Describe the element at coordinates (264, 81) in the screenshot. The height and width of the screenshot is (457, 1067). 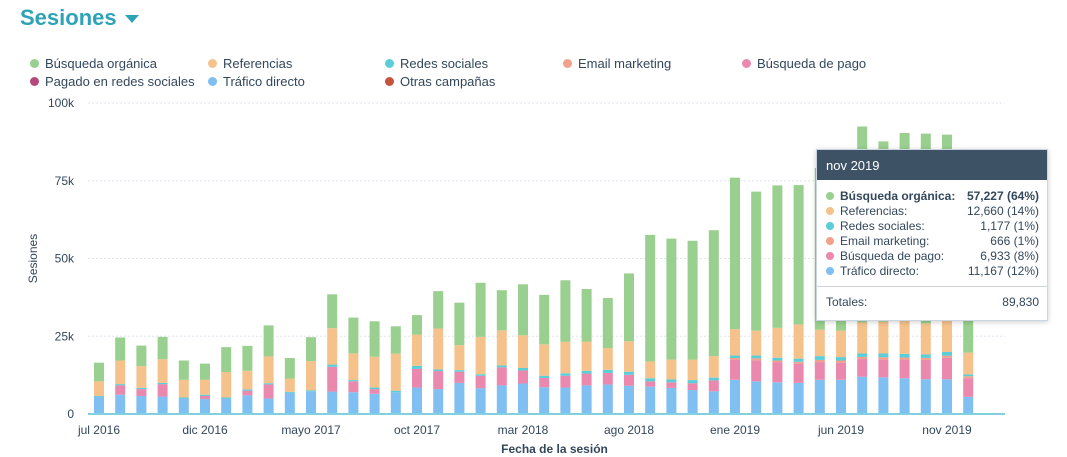
I see `legend-label: Tráfico directo` at that location.